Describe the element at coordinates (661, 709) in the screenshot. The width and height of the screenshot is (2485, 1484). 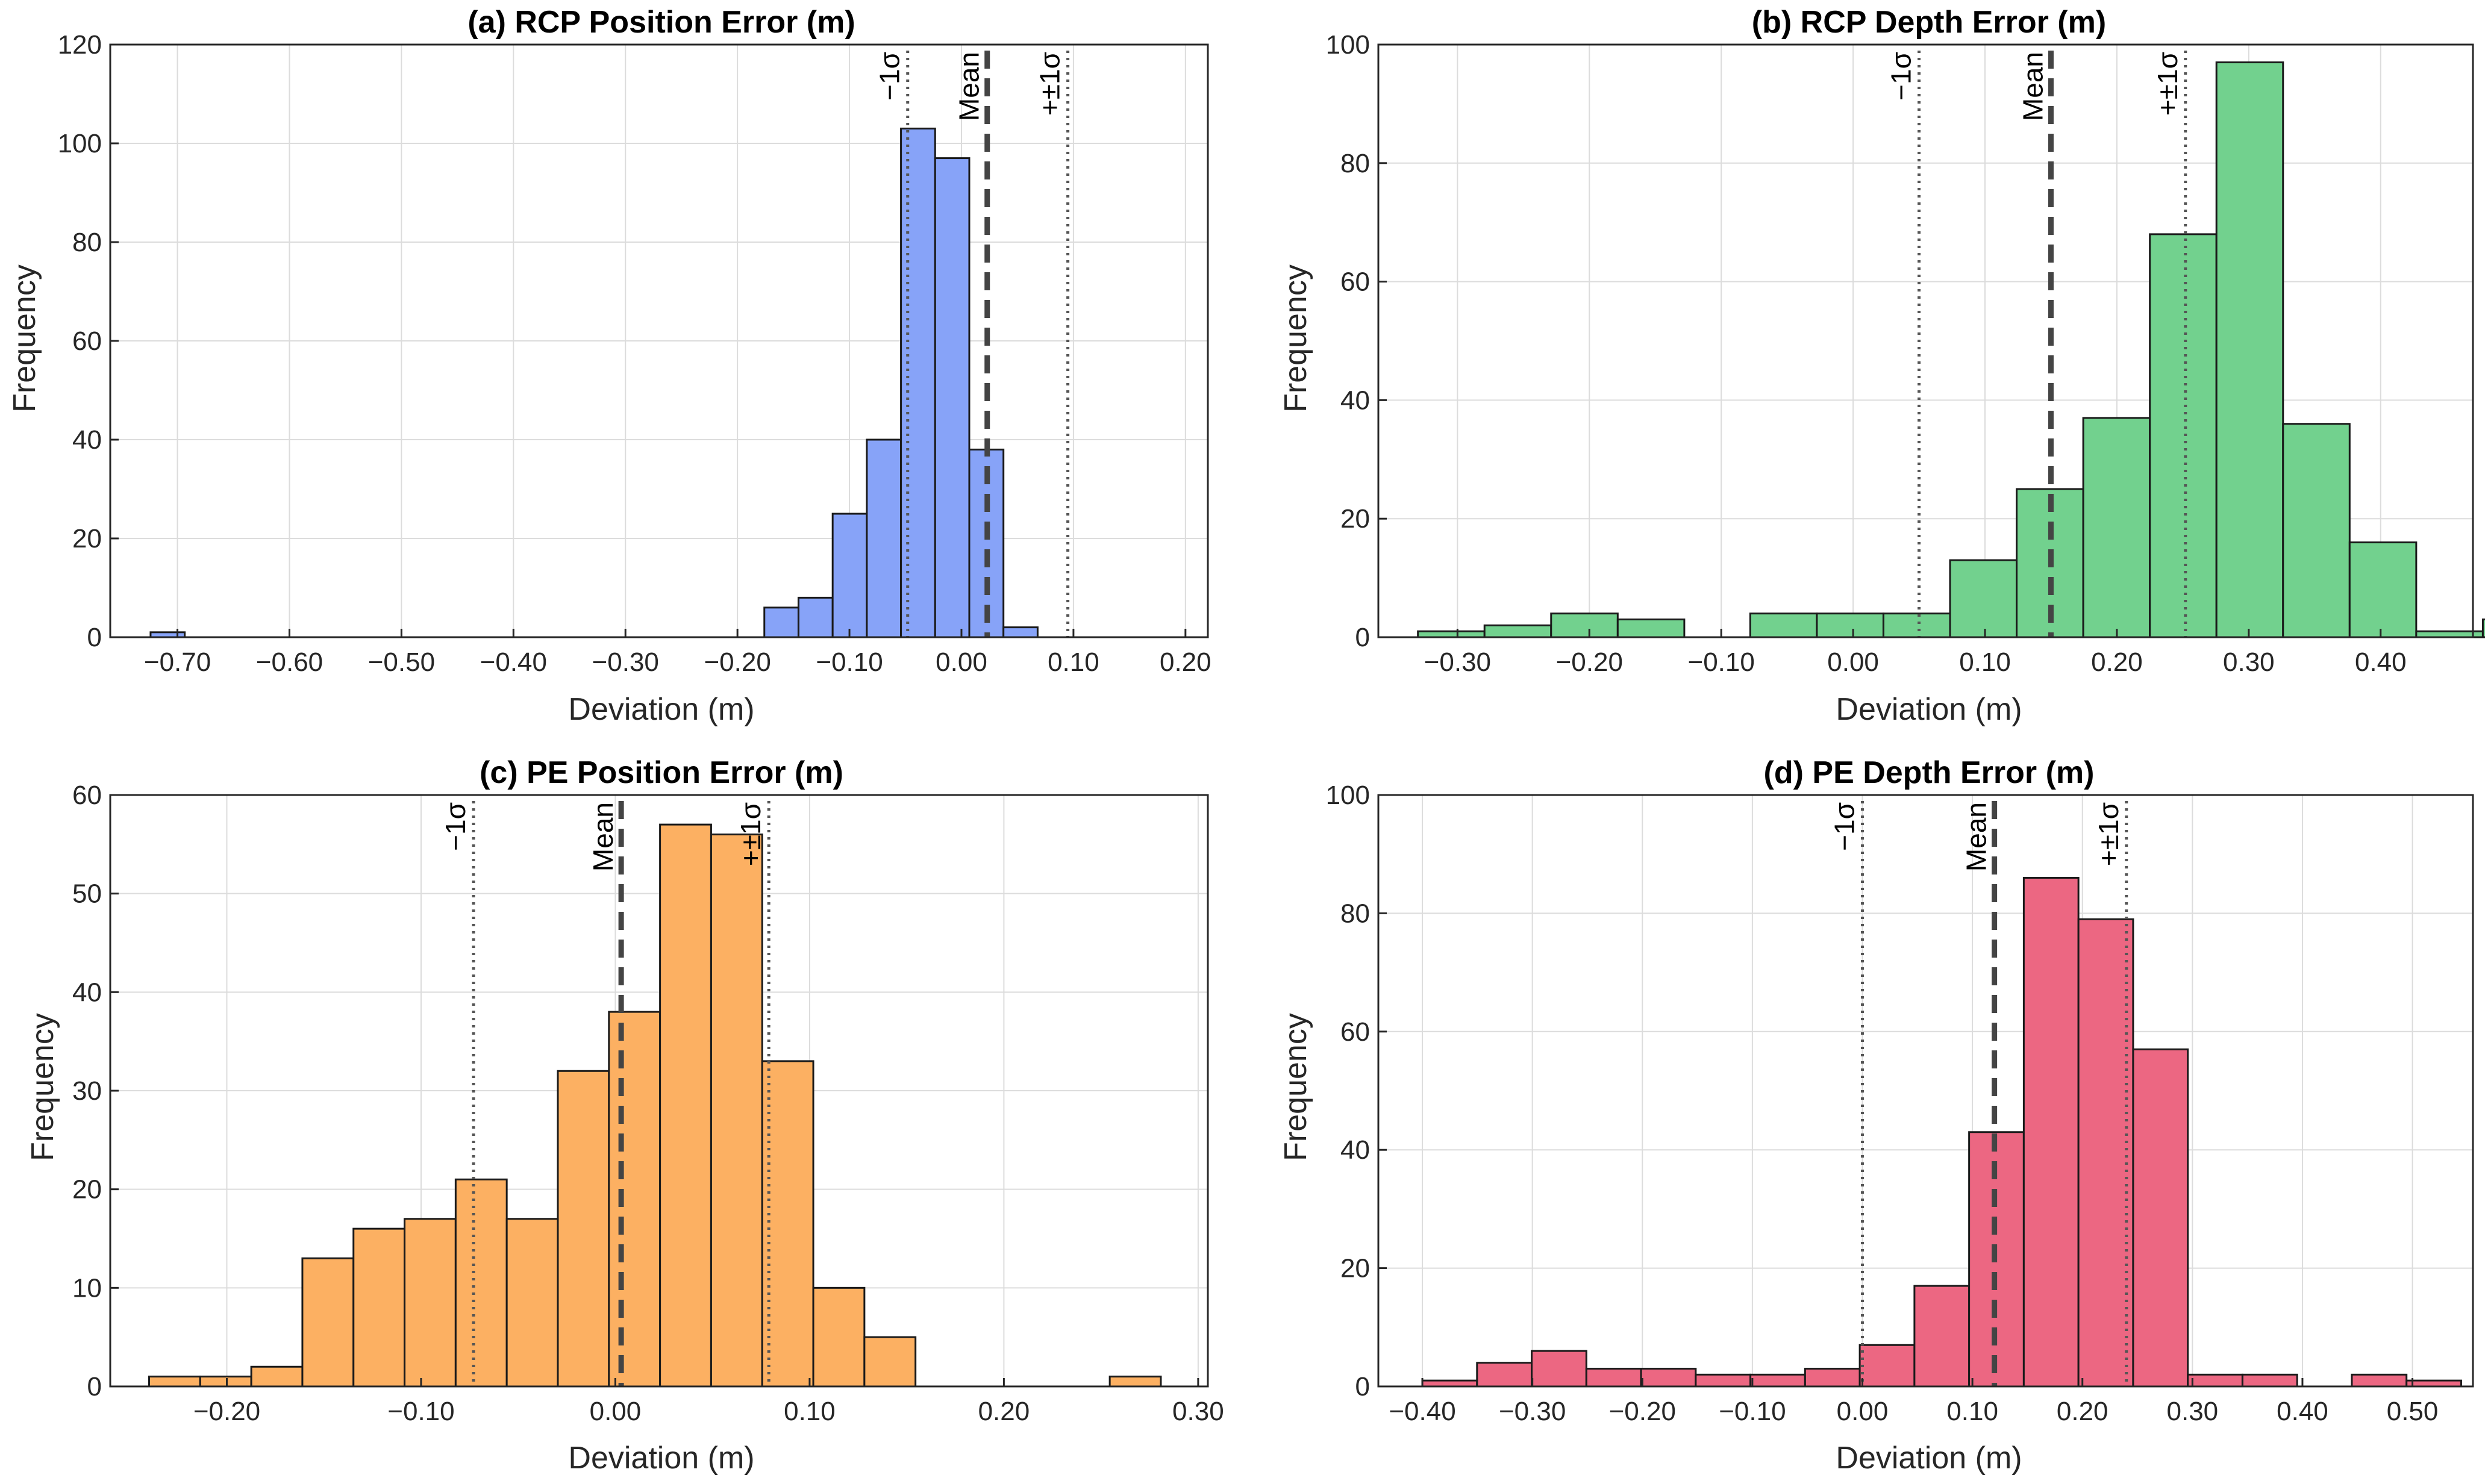
I see `panel-a-xlabel: Deviation (m)` at that location.